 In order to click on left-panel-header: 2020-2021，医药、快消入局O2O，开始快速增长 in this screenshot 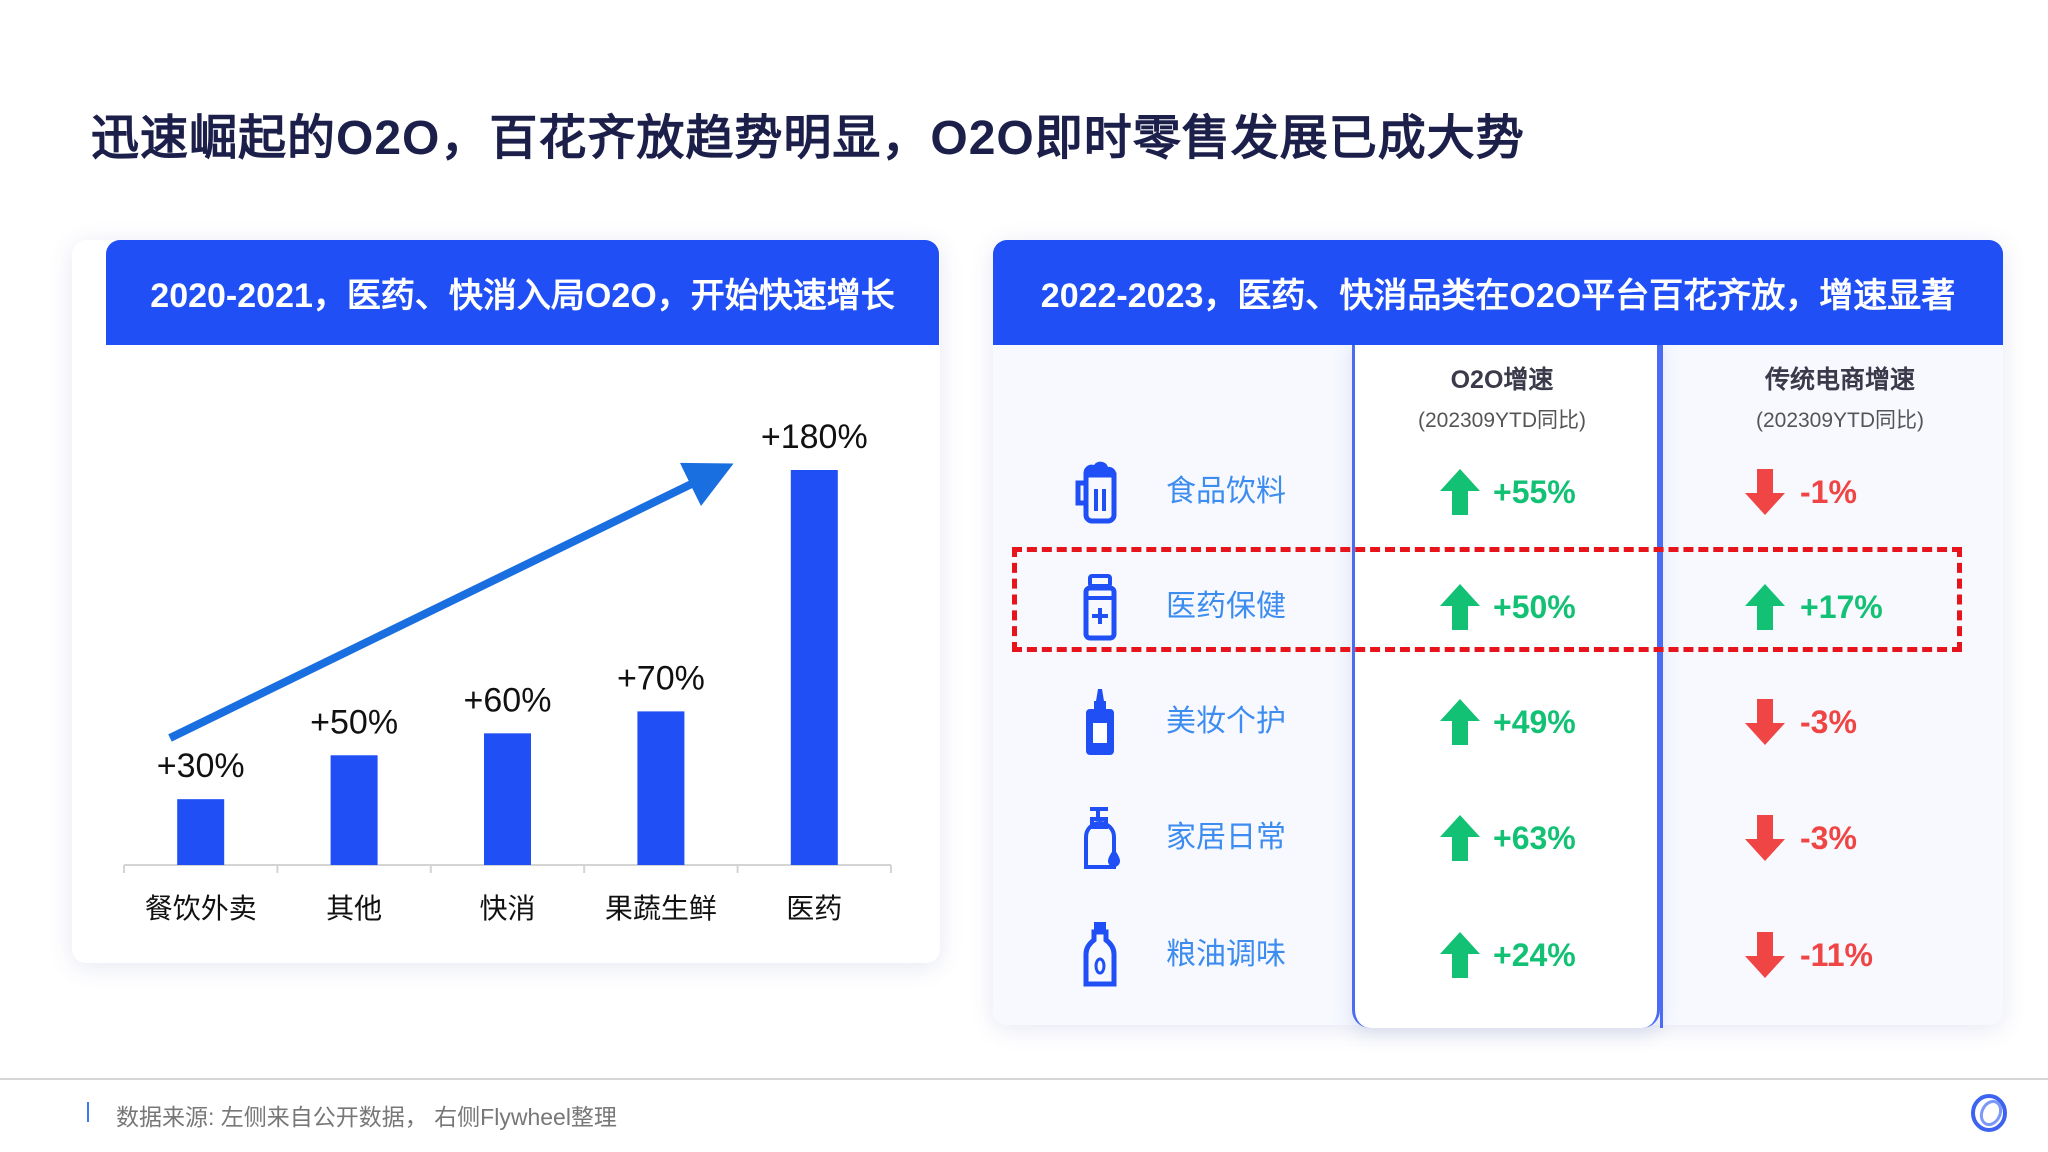, I will do `click(522, 292)`.